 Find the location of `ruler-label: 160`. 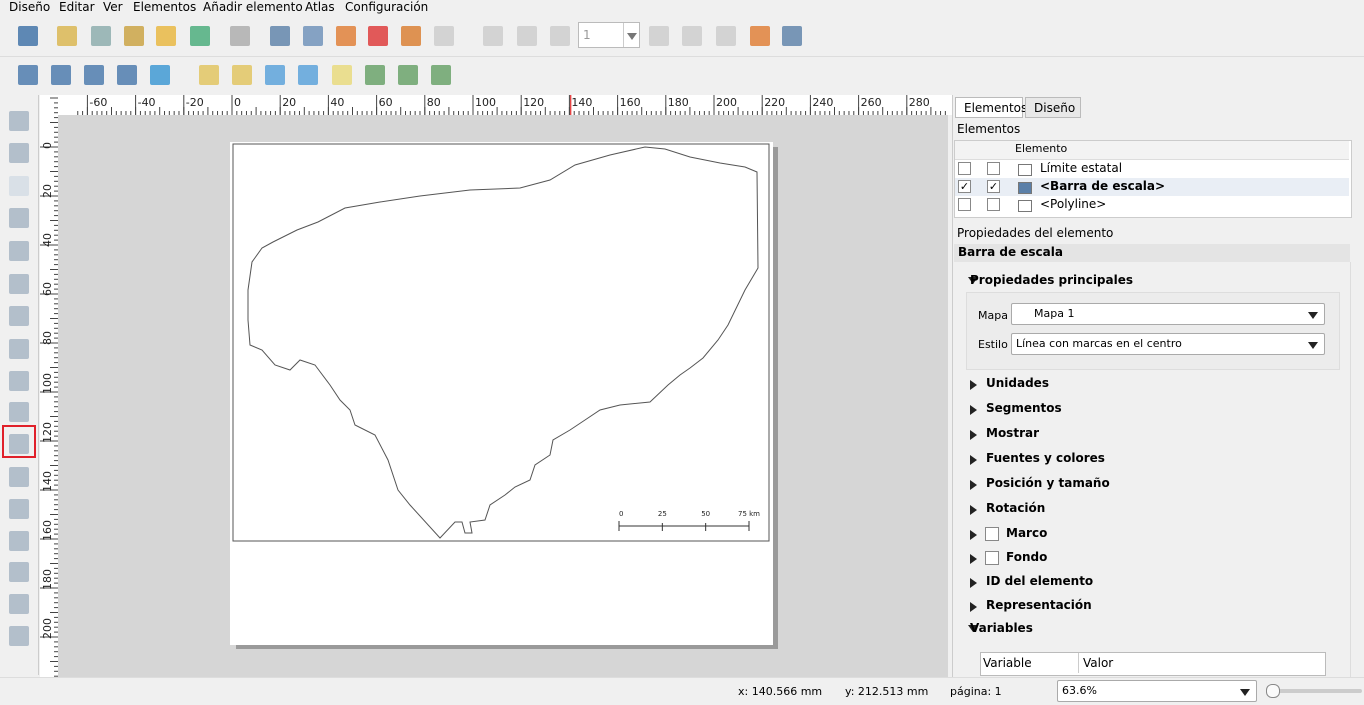

ruler-label: 160 is located at coordinates (47, 530).